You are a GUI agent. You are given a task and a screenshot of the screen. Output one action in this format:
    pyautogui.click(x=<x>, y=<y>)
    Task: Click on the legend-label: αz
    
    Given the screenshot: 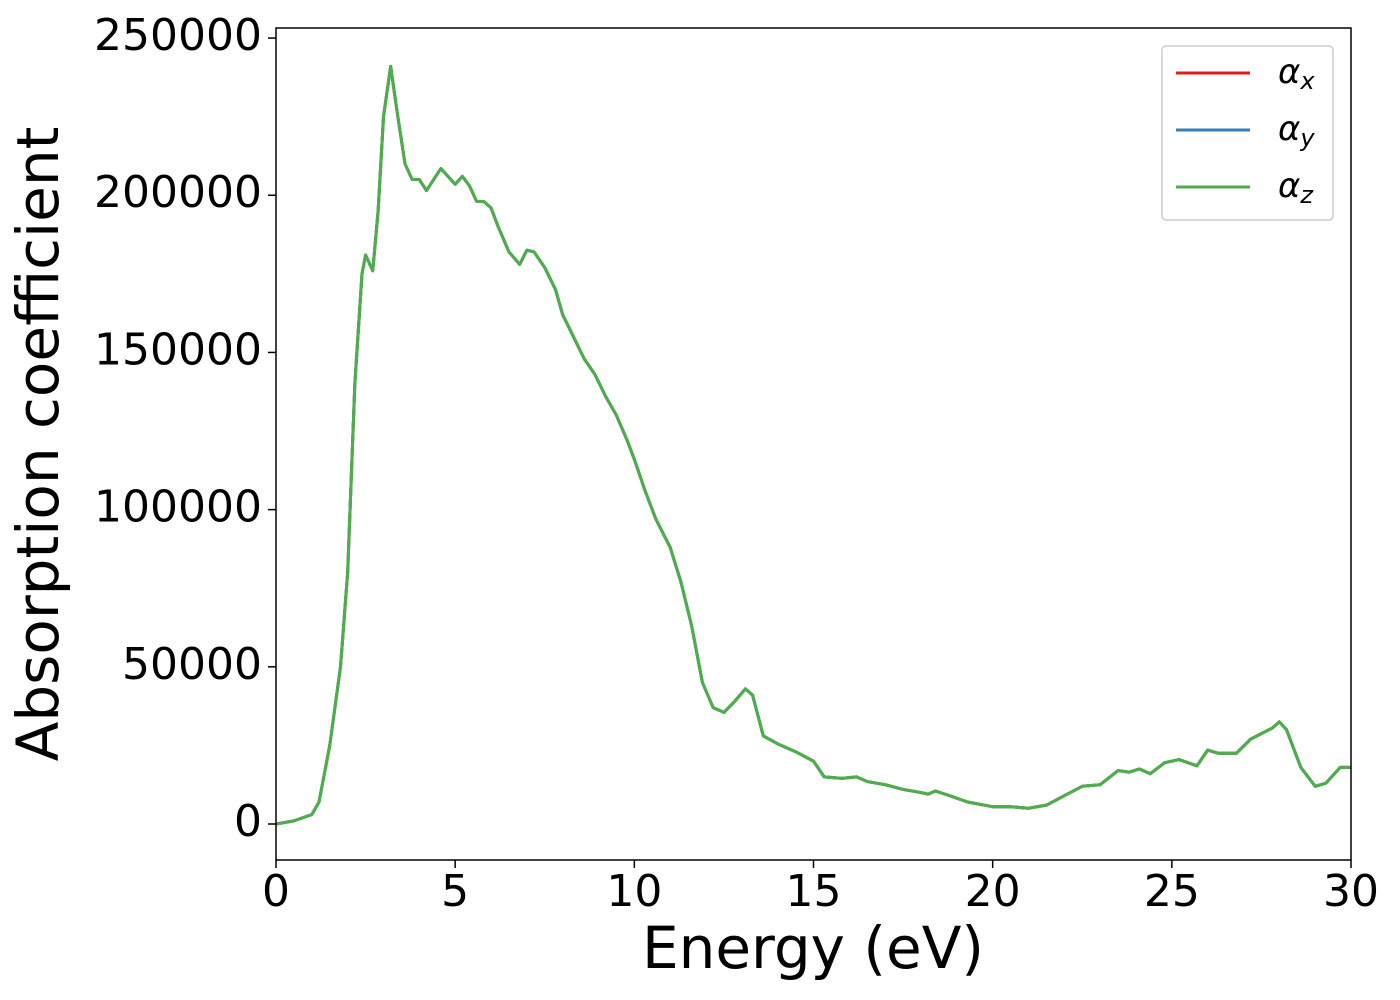 What is the action you would take?
    pyautogui.click(x=1296, y=188)
    